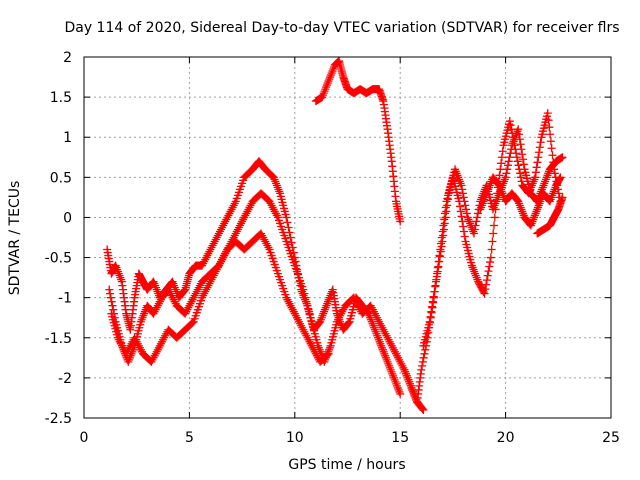 The width and height of the screenshot is (640, 480). I want to click on x-tick-labels: 0 5 10 15 20 25, so click(350, 438).